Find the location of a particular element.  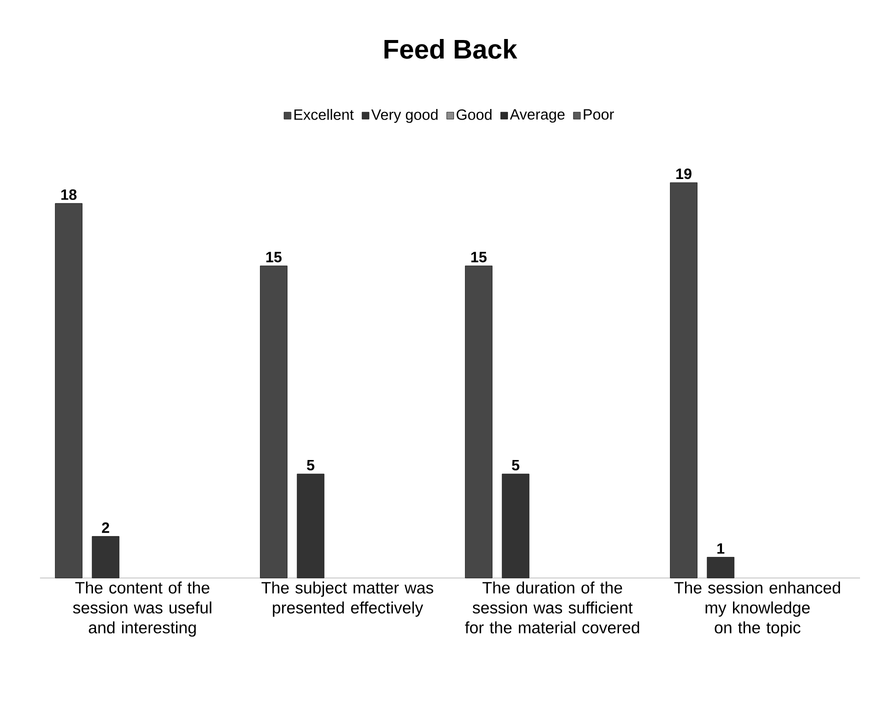

x-tick-label: The content of the session was useful and interesting is located at coordinates (142, 609).